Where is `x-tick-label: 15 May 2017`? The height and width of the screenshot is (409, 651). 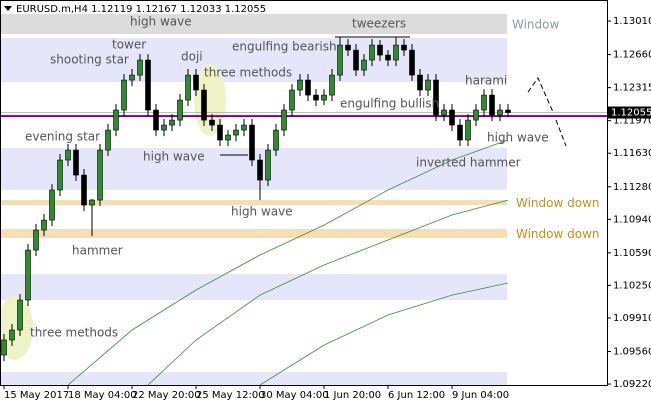 x-tick-label: 15 May 2017 is located at coordinates (36, 395).